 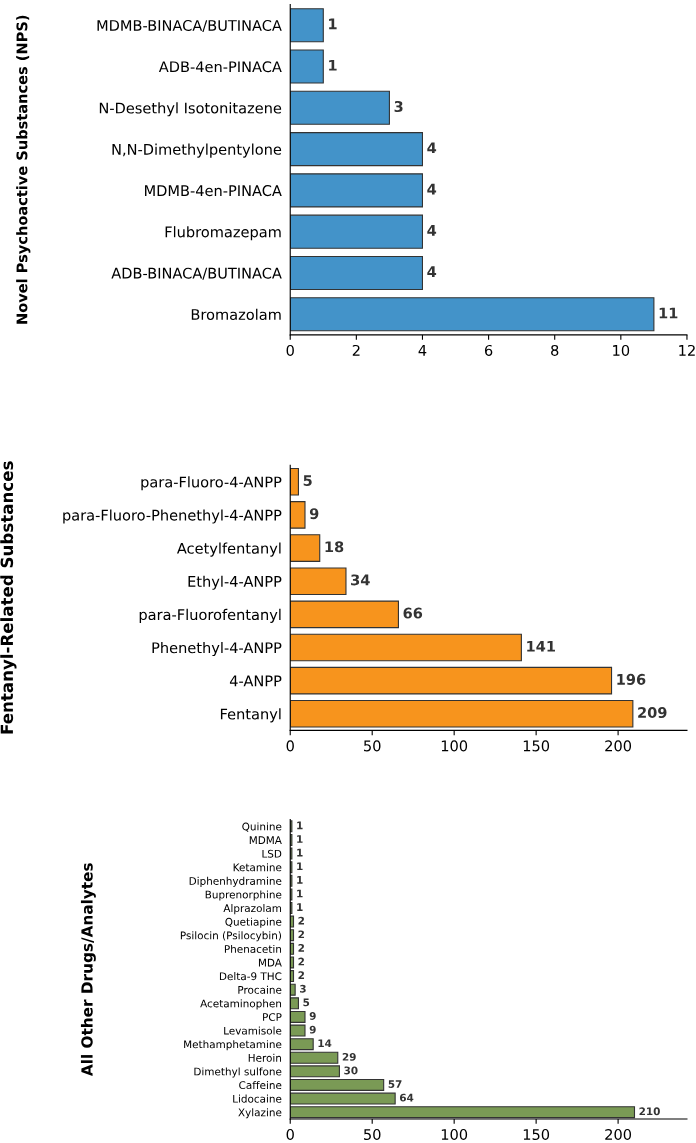 I want to click on data-label: 57, so click(x=395, y=1084).